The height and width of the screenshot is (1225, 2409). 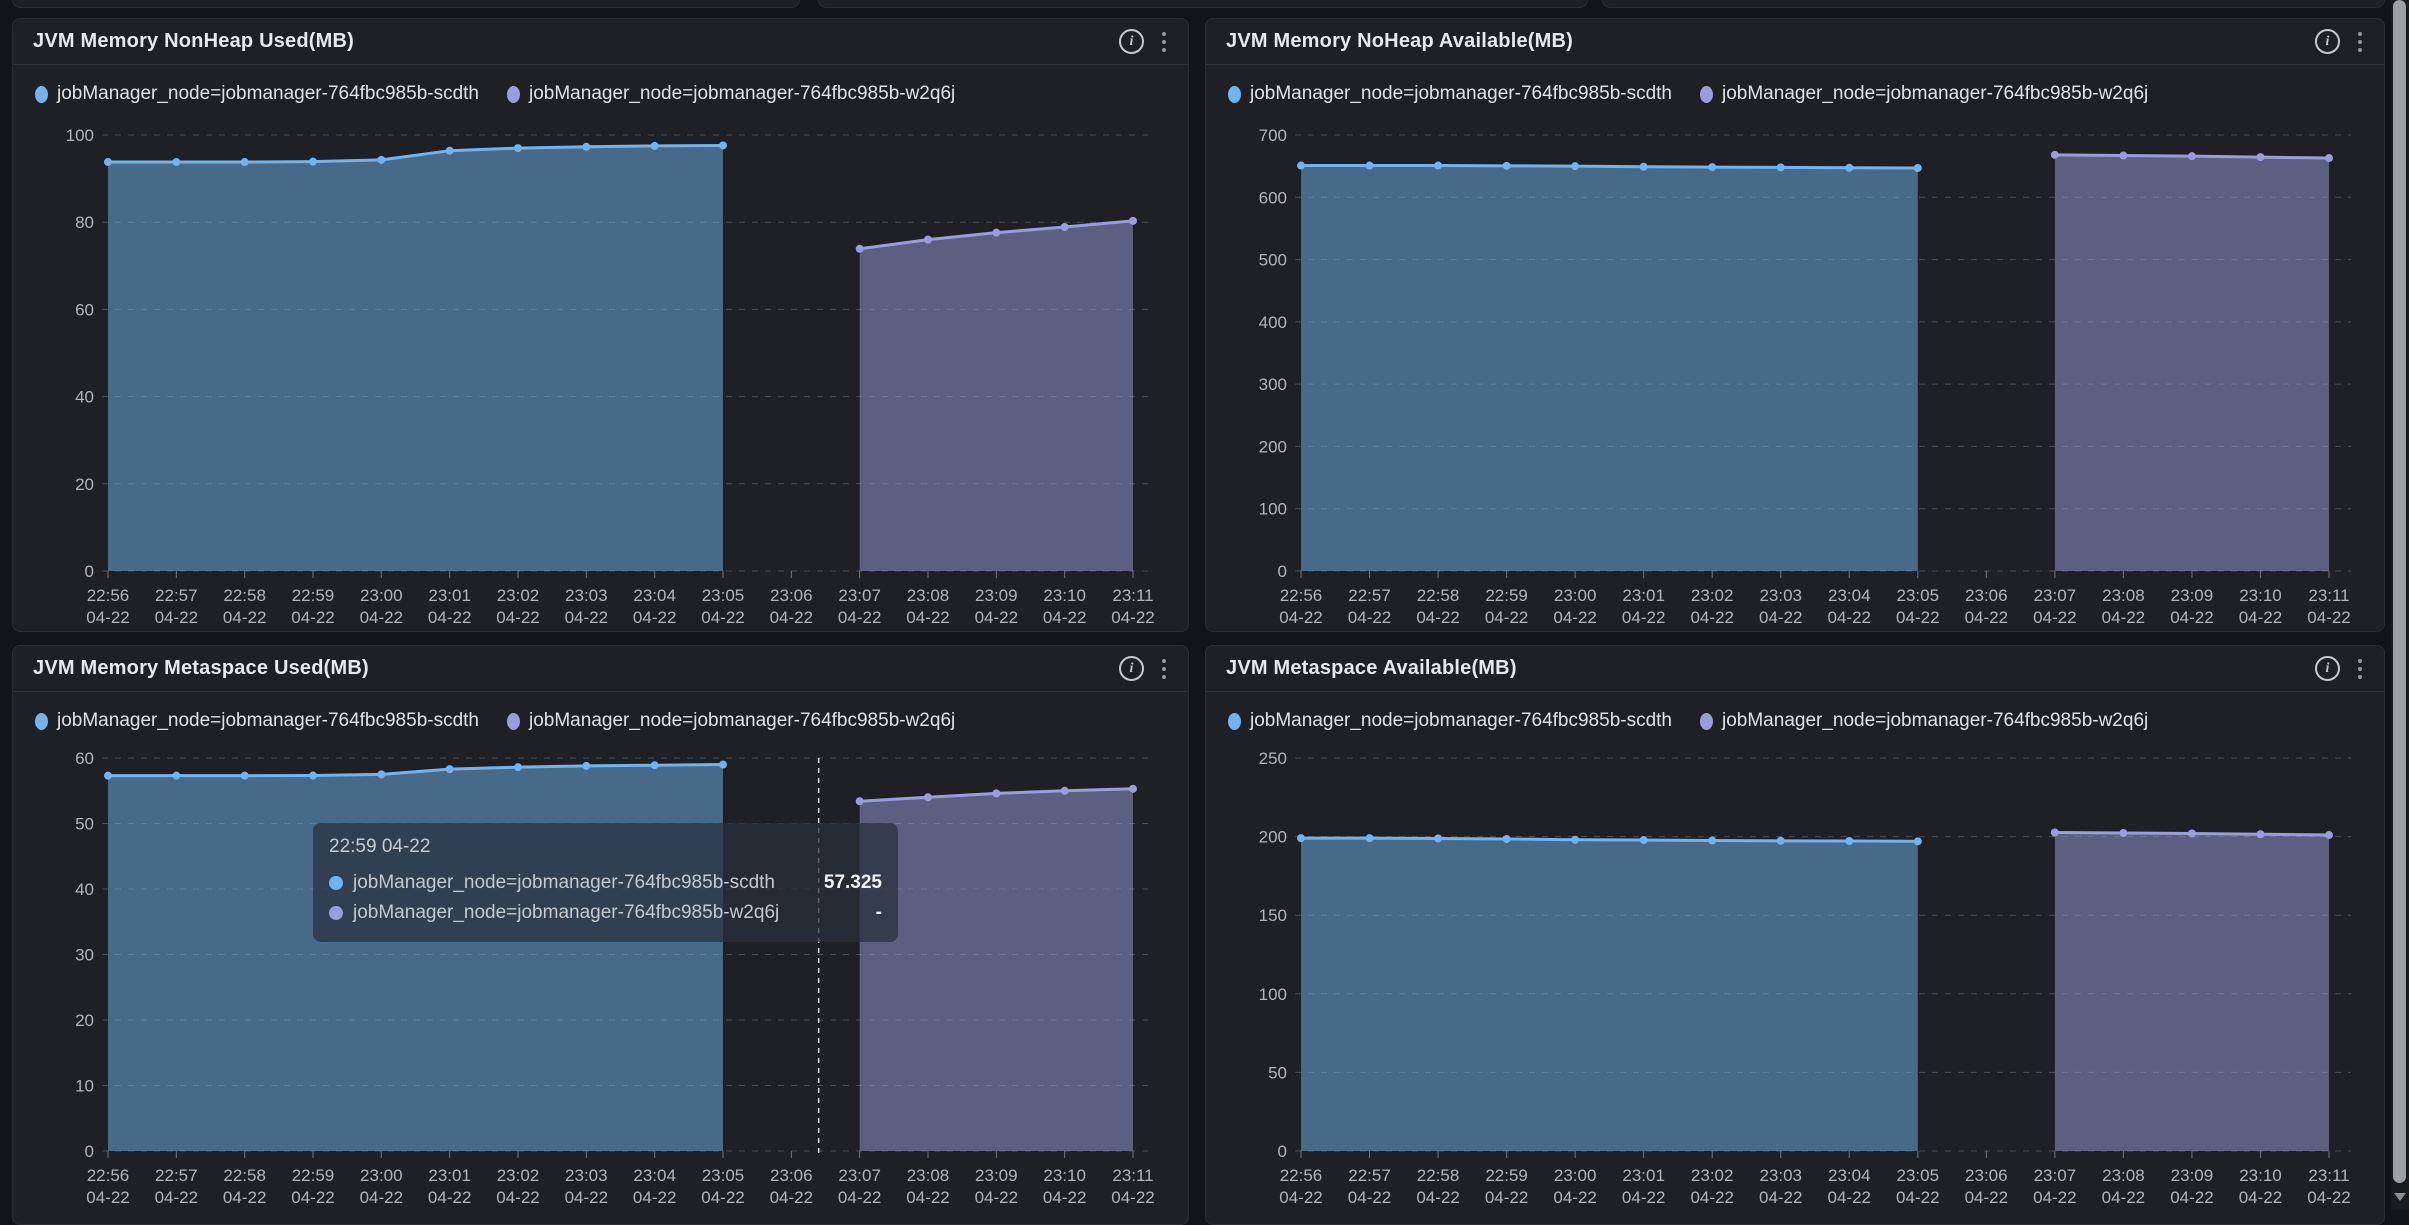 What do you see at coordinates (2399, 591) in the screenshot?
I see `scrollbar-thumb` at bounding box center [2399, 591].